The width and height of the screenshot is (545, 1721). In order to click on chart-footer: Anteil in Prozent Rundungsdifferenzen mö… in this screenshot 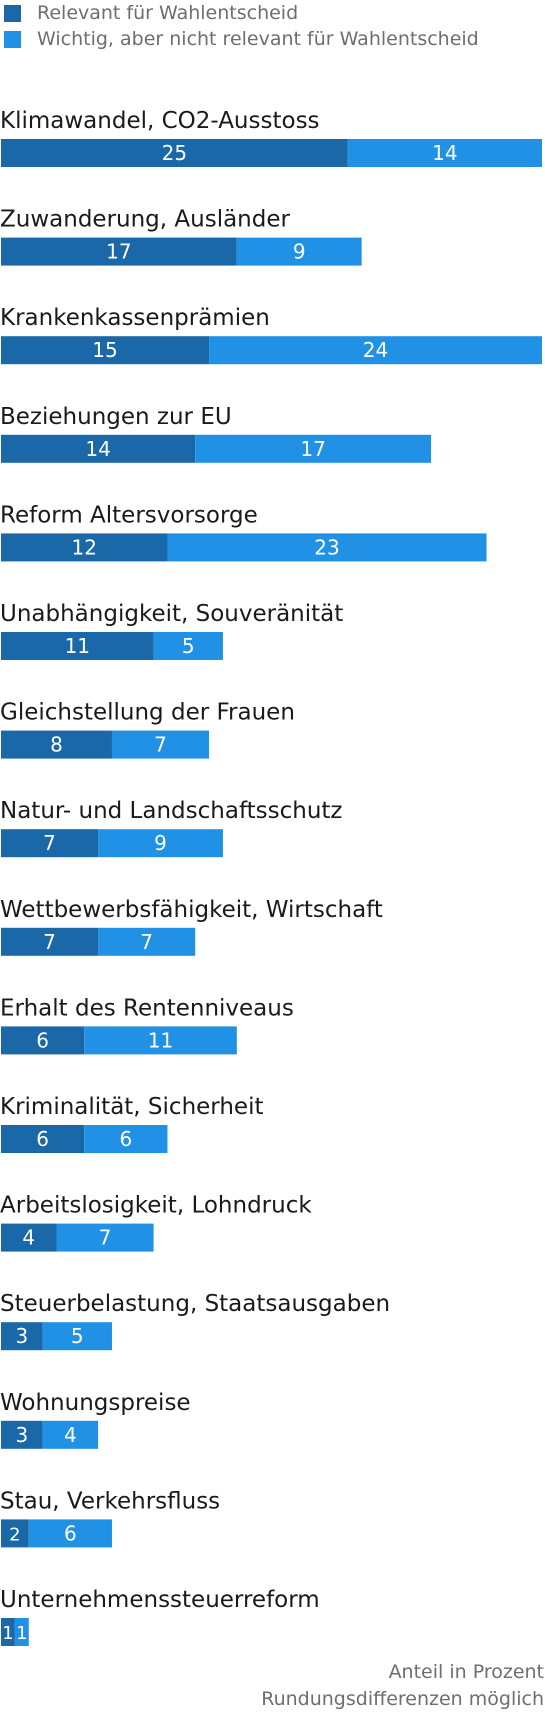, I will do `click(402, 1686)`.